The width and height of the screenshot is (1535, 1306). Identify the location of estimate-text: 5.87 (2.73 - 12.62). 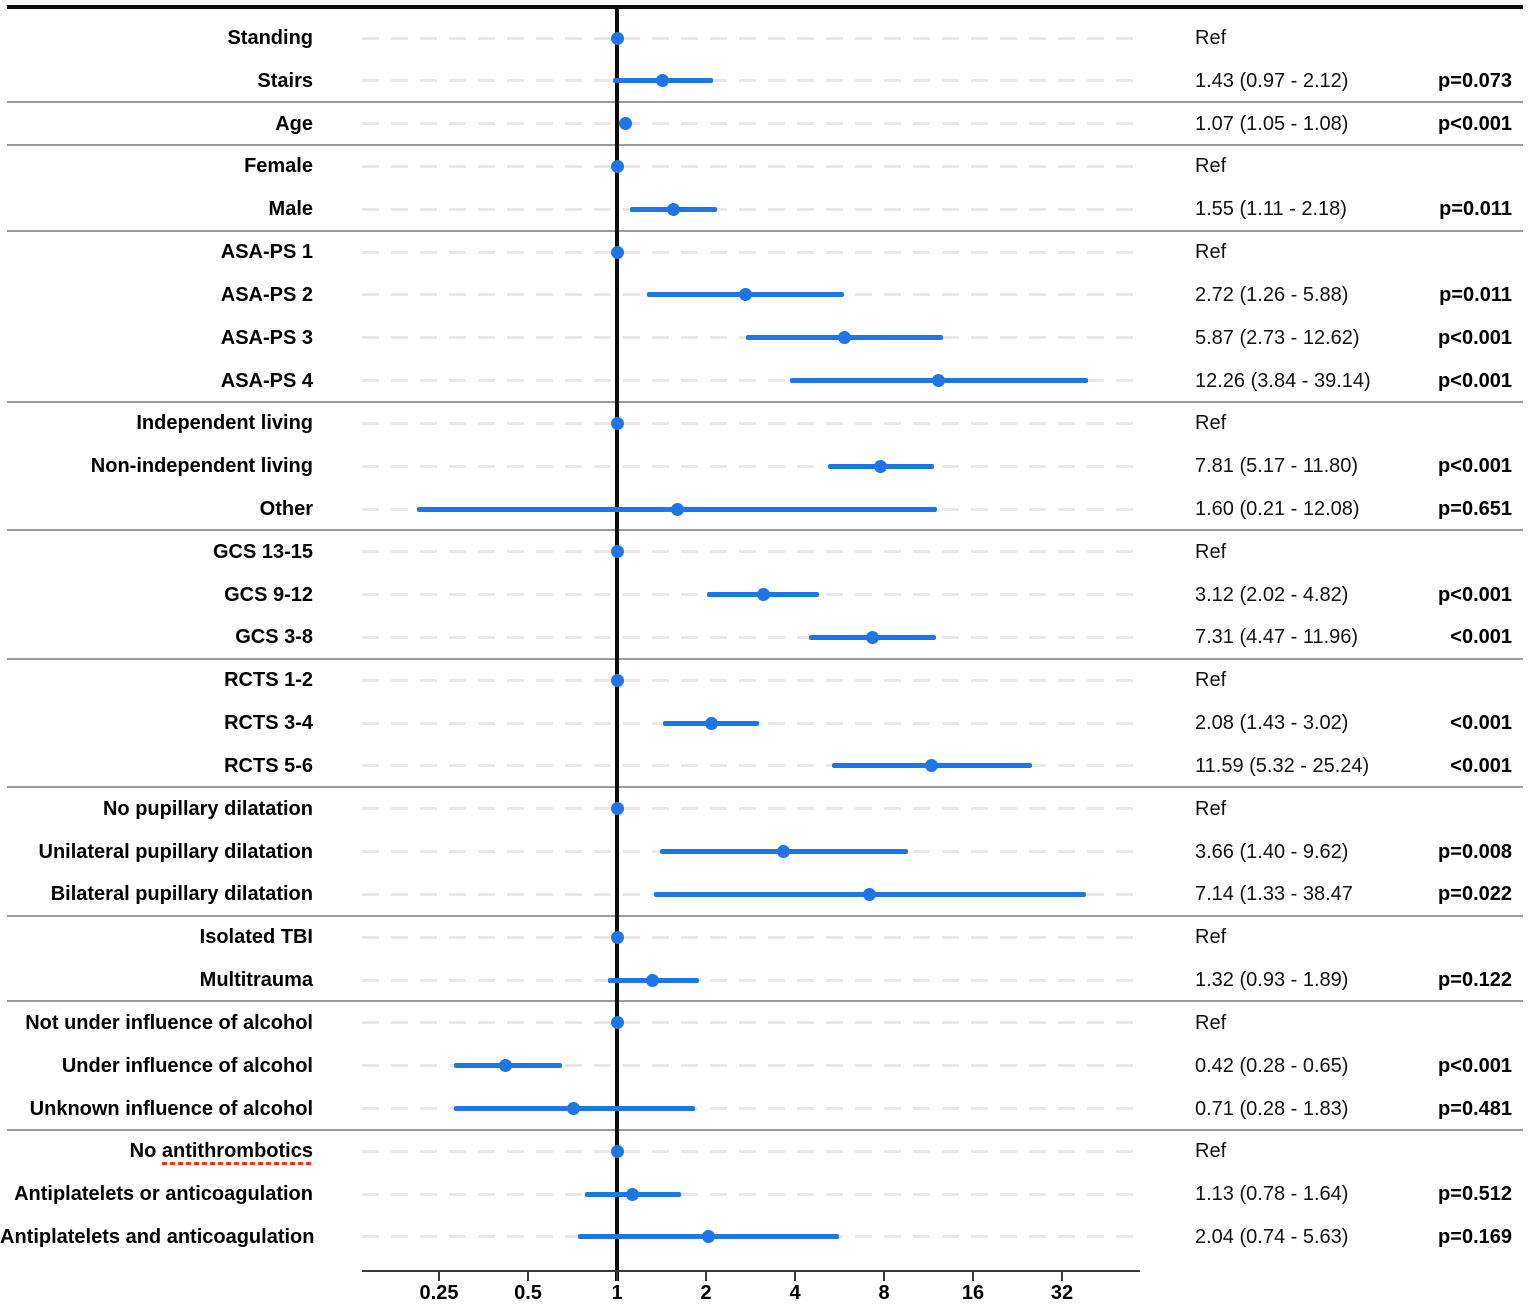
(1277, 337).